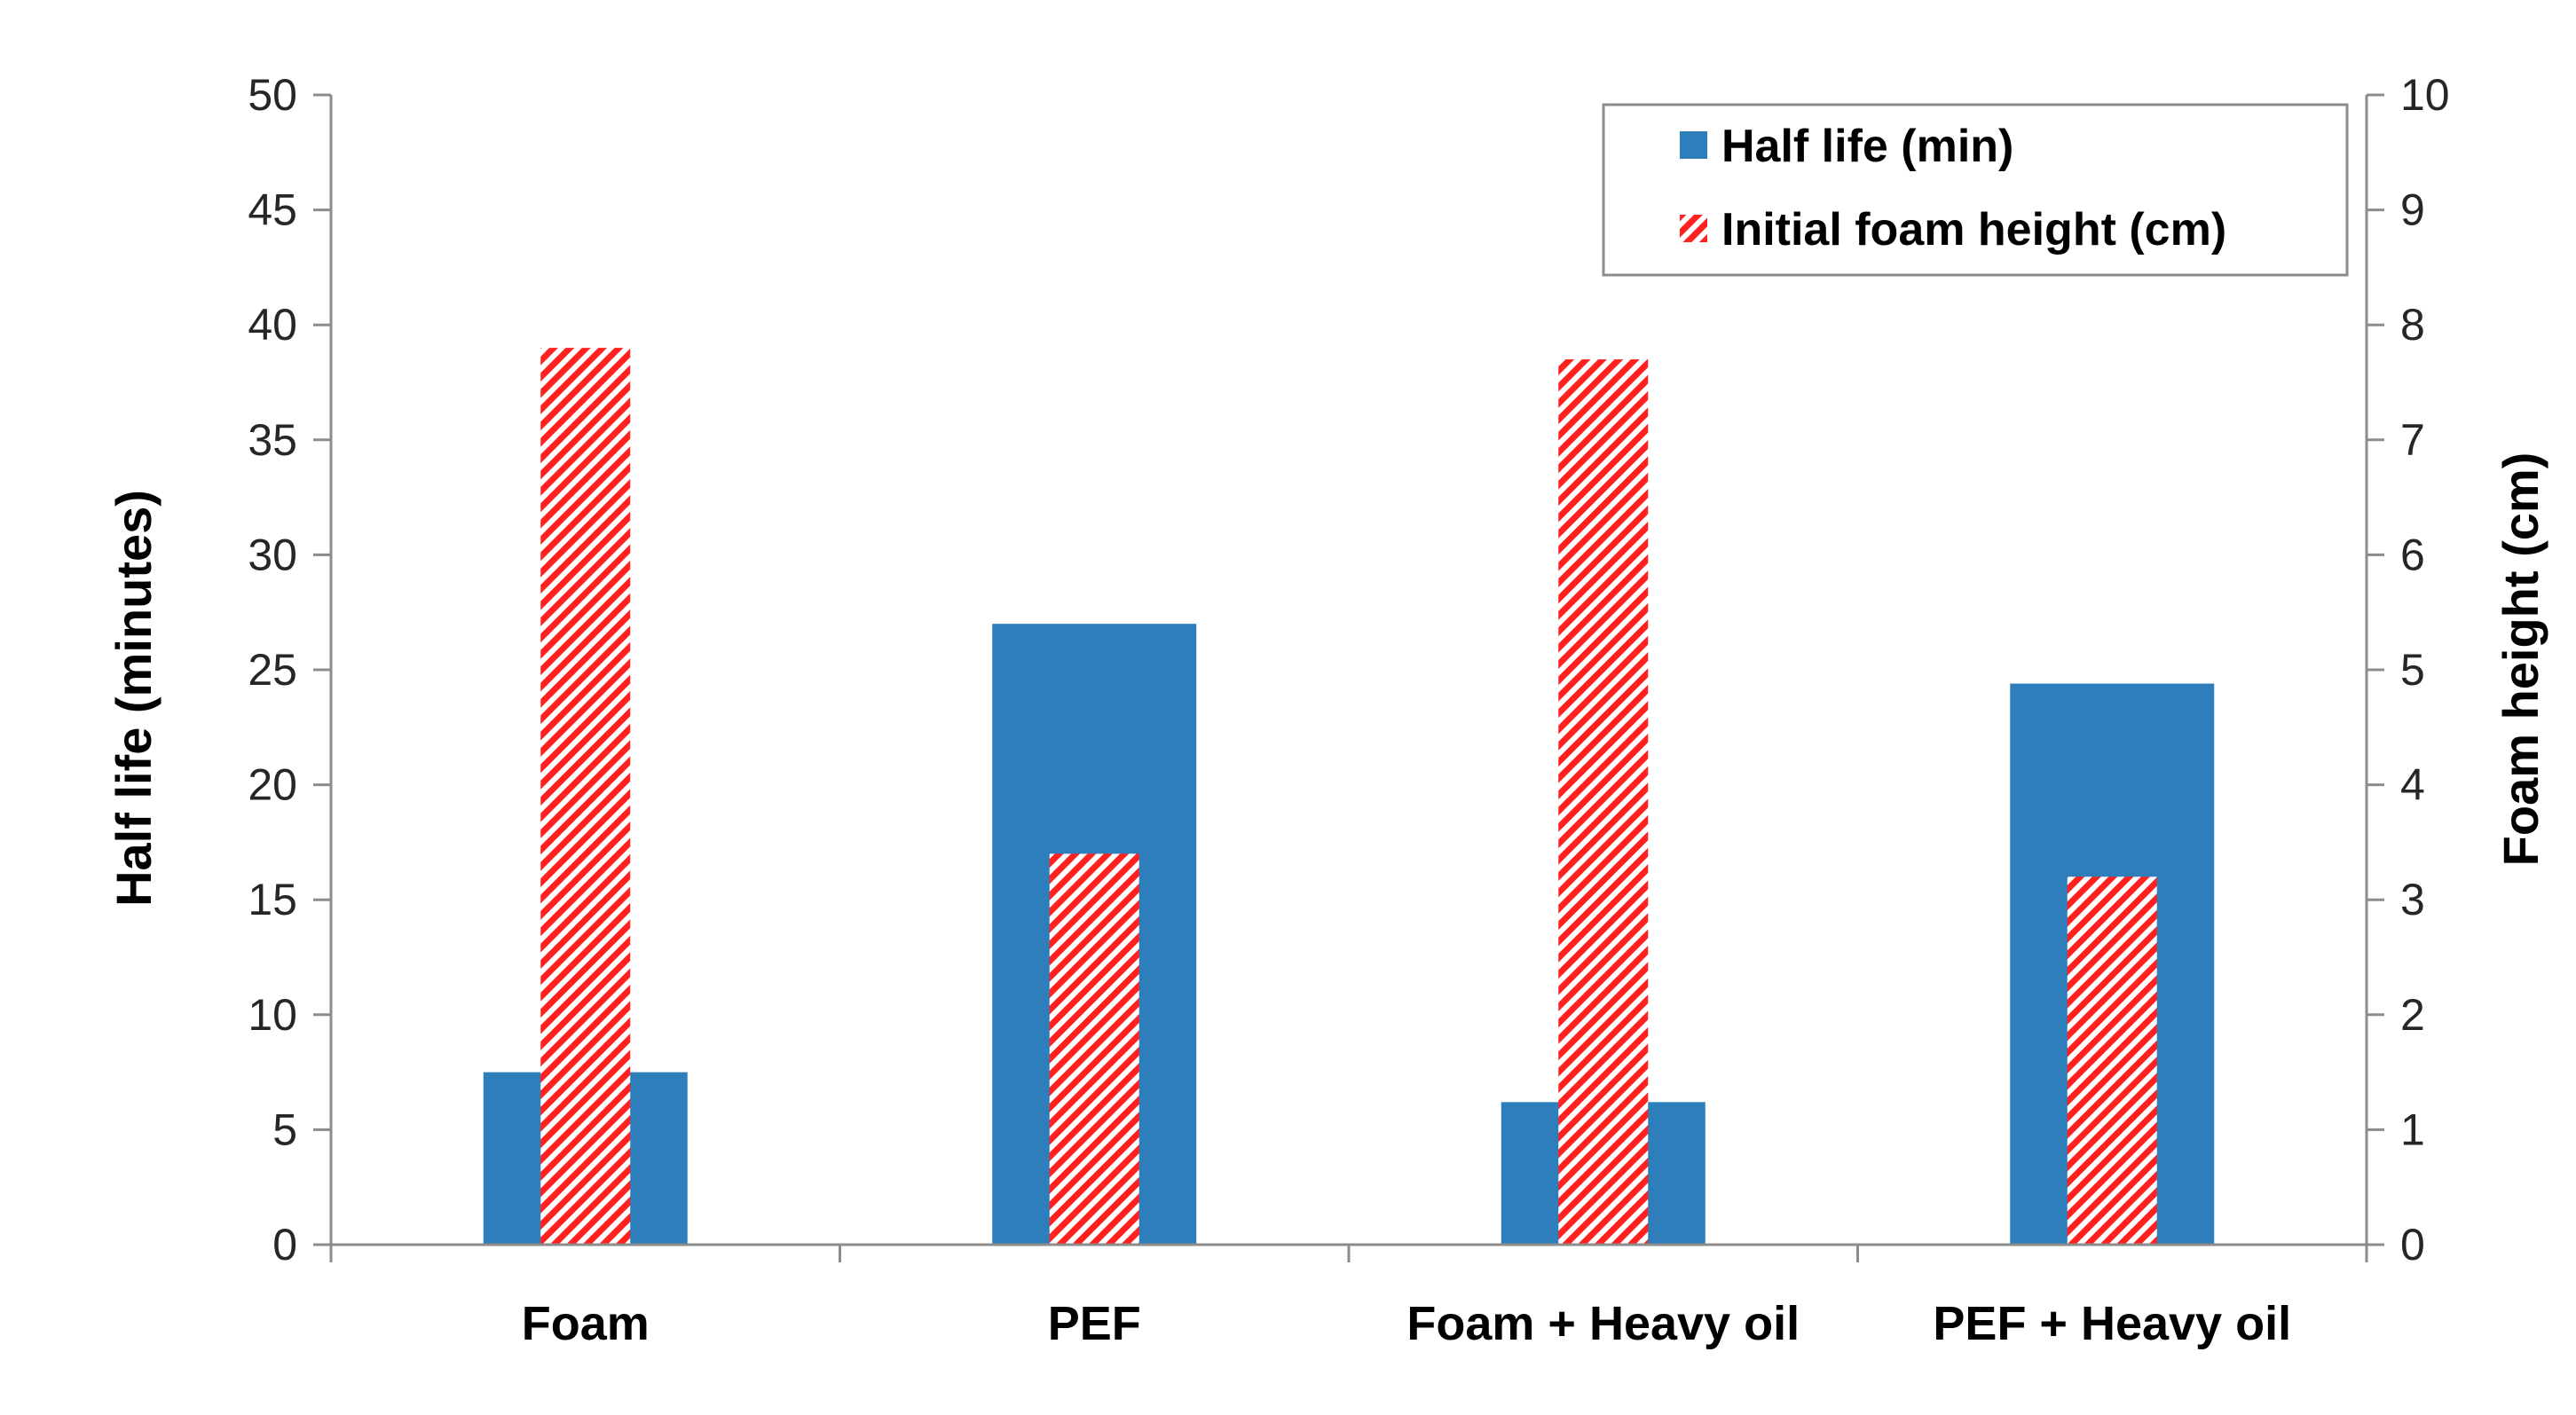  Describe the element at coordinates (273, 554) in the screenshot. I see `y-tick-label: 30` at that location.